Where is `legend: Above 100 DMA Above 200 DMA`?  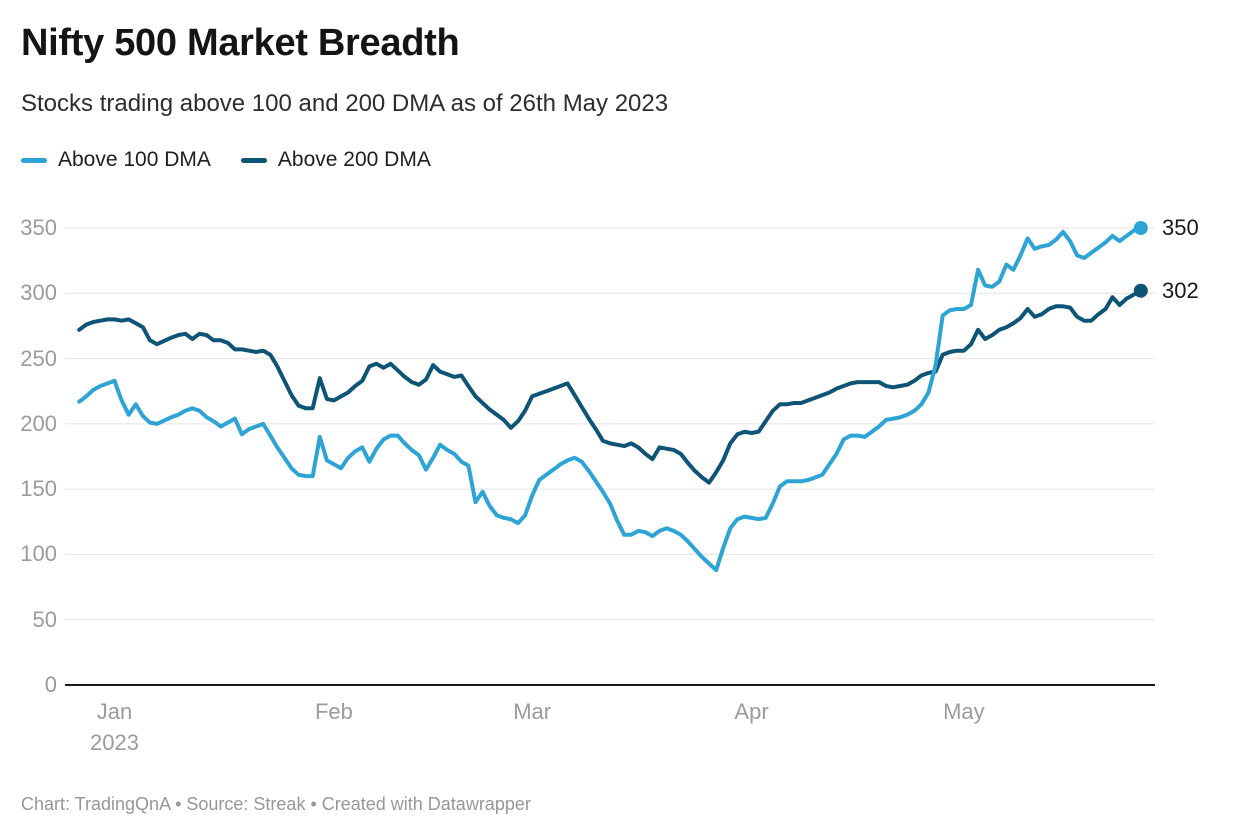 legend: Above 100 DMA Above 200 DMA is located at coordinates (226, 160).